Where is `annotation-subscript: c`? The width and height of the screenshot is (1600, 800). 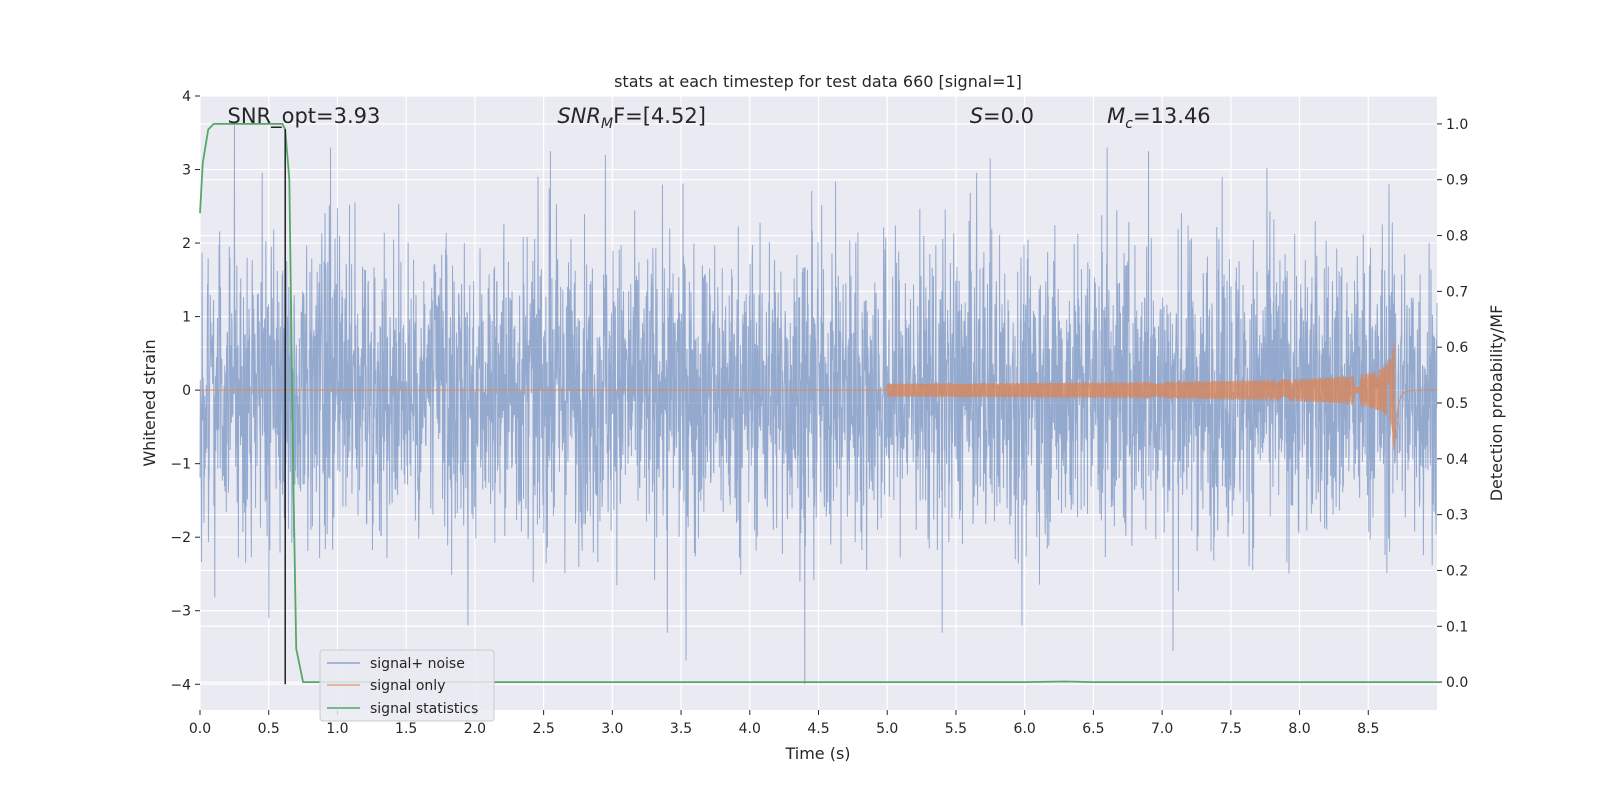 annotation-subscript: c is located at coordinates (1129, 124).